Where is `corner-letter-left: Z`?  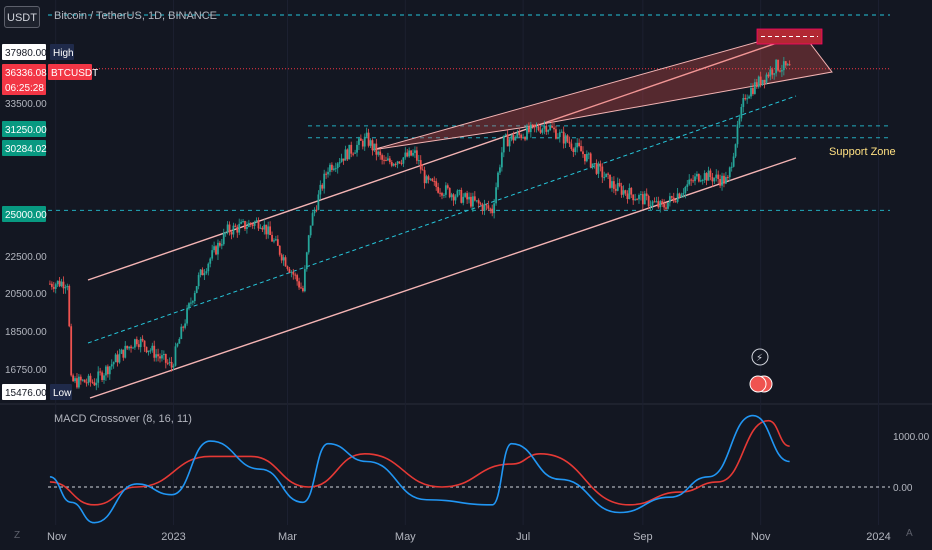
corner-letter-left: Z is located at coordinates (17, 535).